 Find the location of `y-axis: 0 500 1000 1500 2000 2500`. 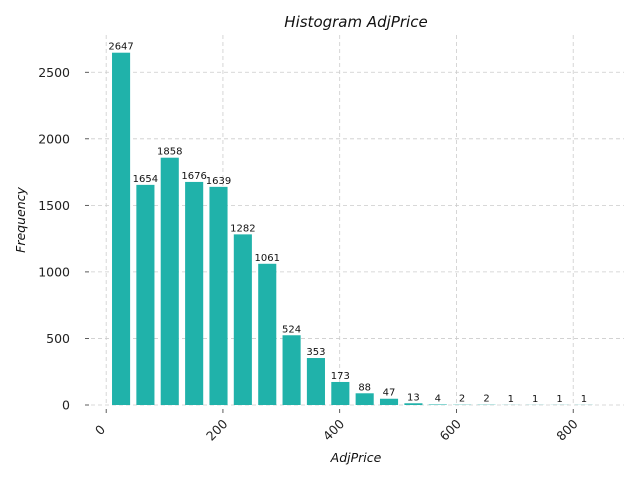

y-axis: 0 500 1000 1500 2000 2500 is located at coordinates (63, 239).